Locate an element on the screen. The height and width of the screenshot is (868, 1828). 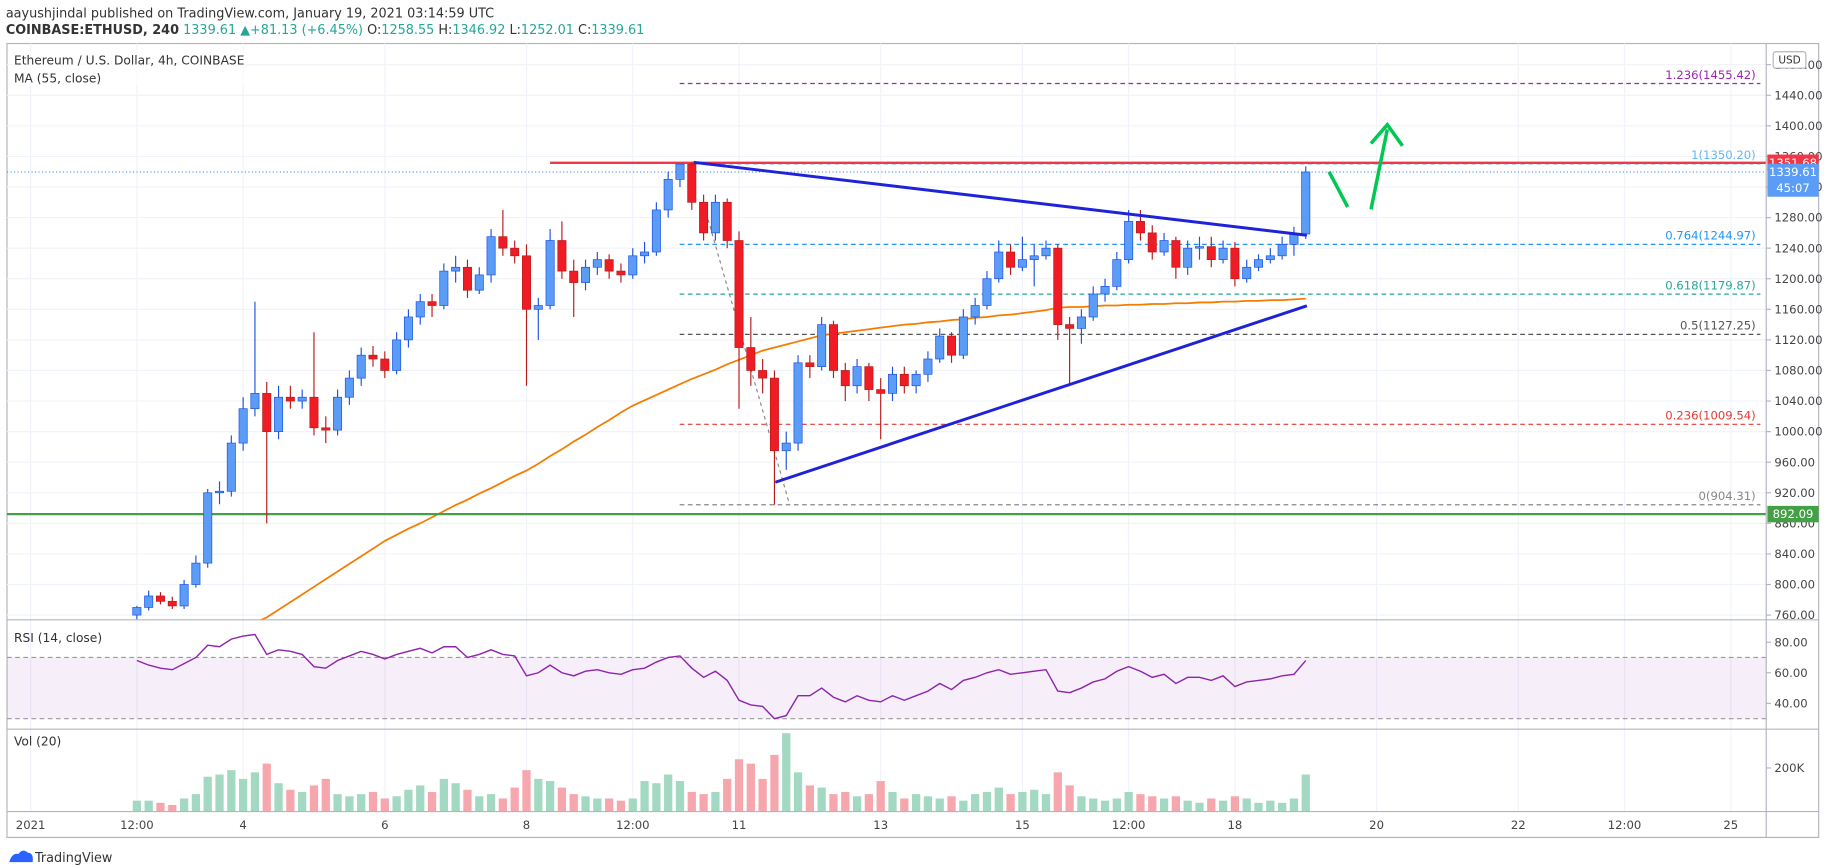
x-tick-label: 8 is located at coordinates (526, 825).